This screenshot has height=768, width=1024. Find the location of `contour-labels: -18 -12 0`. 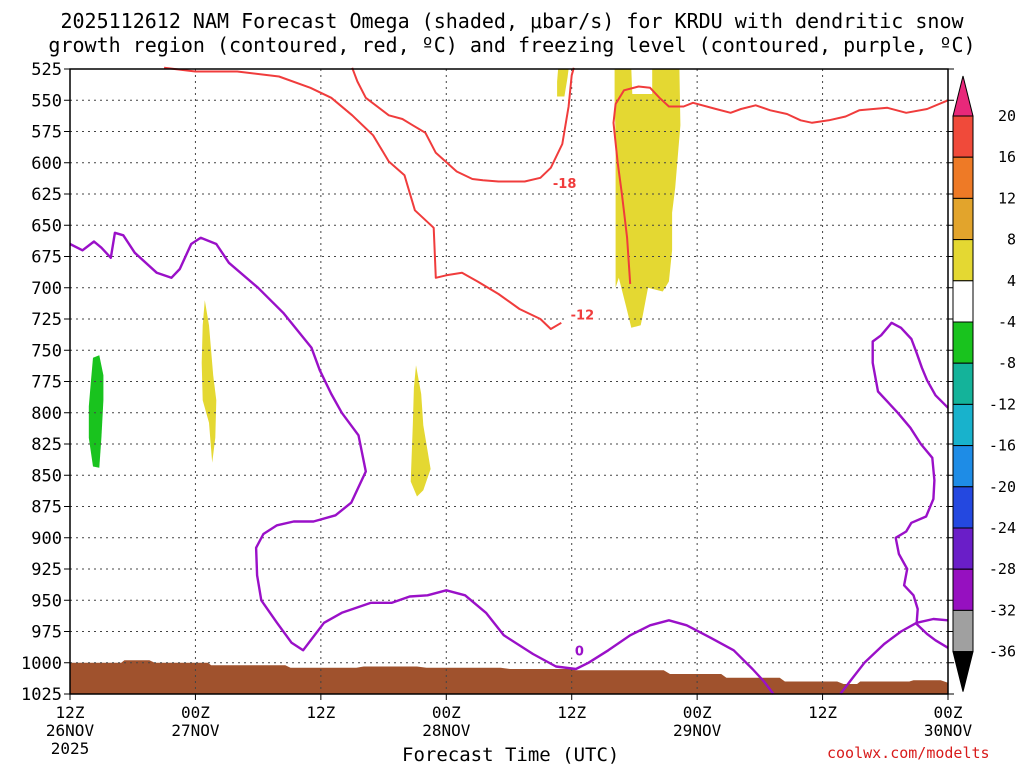

contour-labels: -18 -12 0 is located at coordinates (573, 418).